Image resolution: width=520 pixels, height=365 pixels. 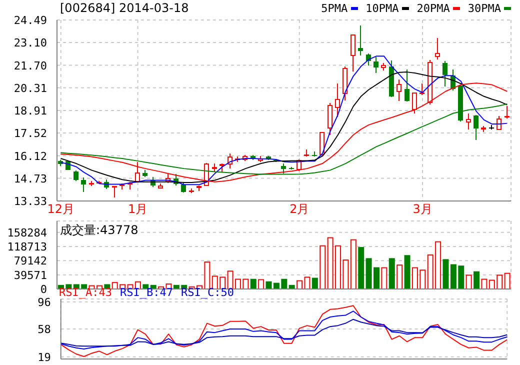 What do you see at coordinates (30, 43) in the screenshot?
I see `y-tick-label: 23.10` at bounding box center [30, 43].